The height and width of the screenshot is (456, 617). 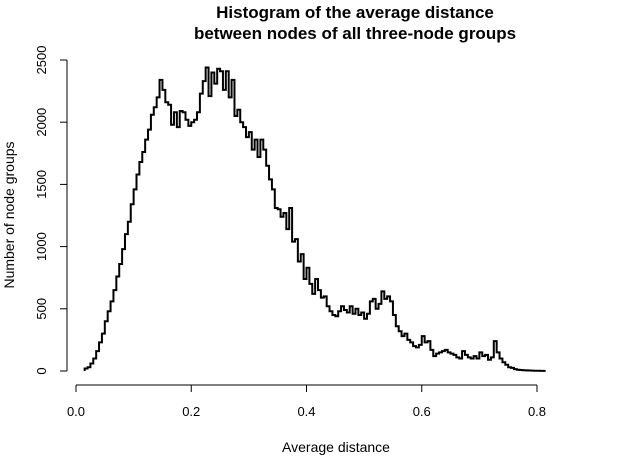 What do you see at coordinates (9, 214) in the screenshot?
I see `y-axis-label: Number of node groups` at bounding box center [9, 214].